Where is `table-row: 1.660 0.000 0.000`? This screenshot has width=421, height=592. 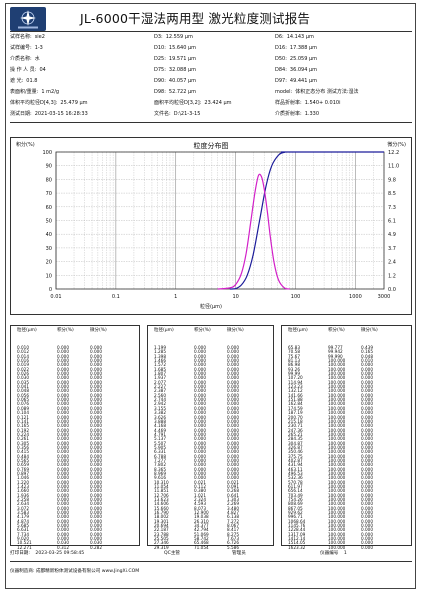
table-row: 1.660 0.000 0.000 is located at coordinates (78, 490).